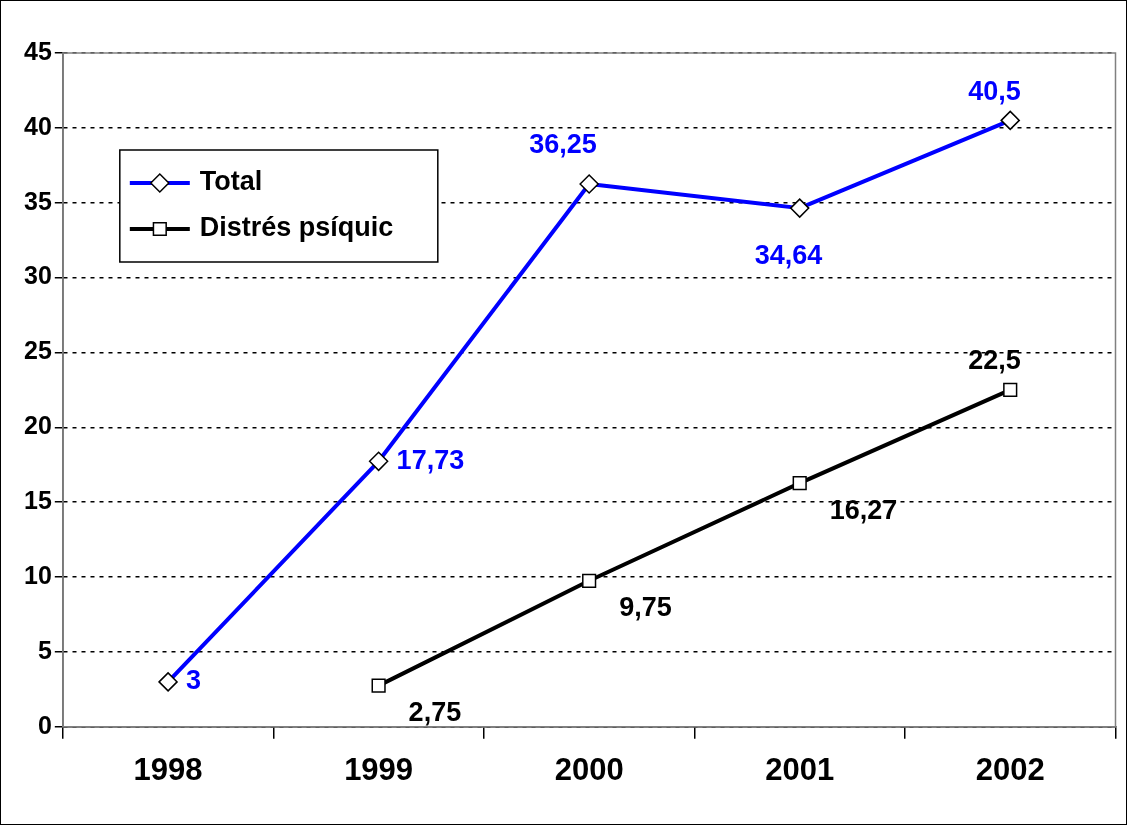  Describe the element at coordinates (194, 680) in the screenshot. I see `data-label: 3` at that location.